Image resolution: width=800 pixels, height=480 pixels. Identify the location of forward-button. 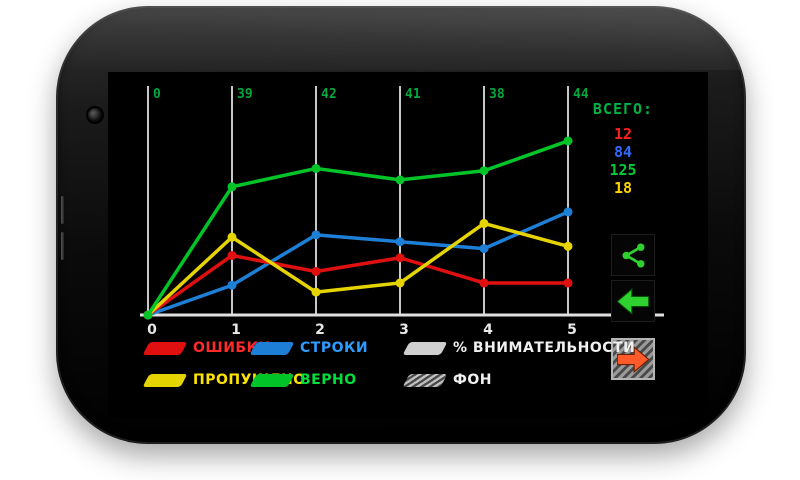
(633, 359).